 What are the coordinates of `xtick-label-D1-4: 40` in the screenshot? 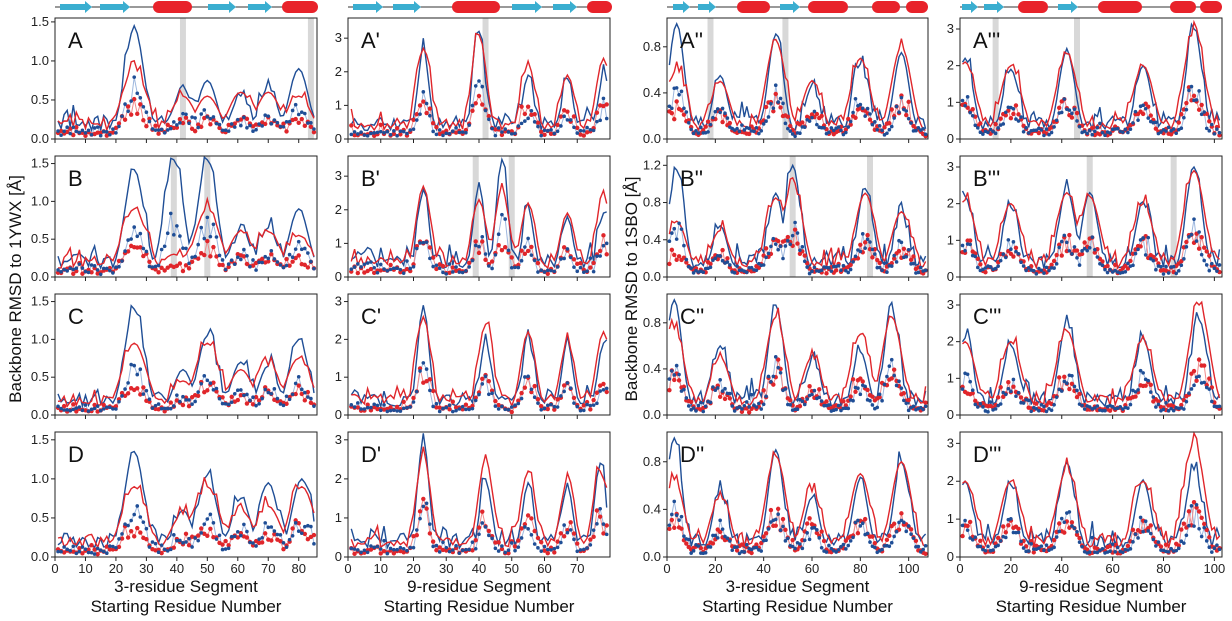 It's located at (479, 568).